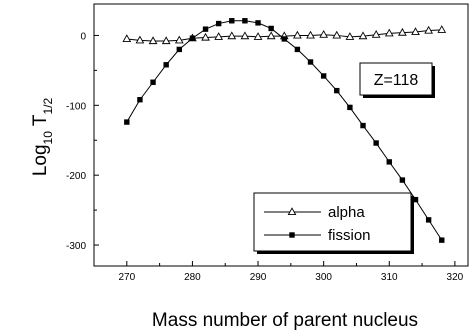  Describe the element at coordinates (258, 277) in the screenshot. I see `x-tick-label: 290` at that location.